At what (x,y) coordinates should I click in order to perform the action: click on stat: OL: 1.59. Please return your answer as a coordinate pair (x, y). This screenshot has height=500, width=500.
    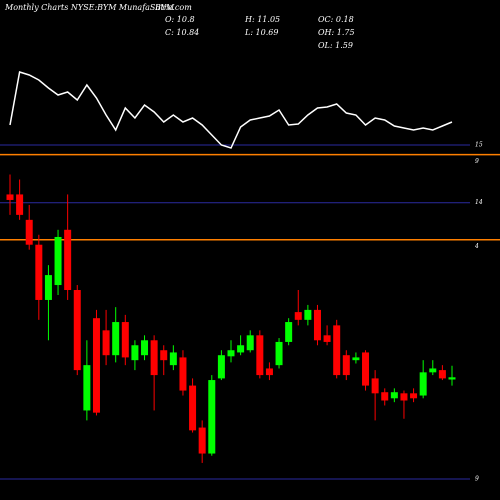
    Looking at the image, I should click on (335, 45).